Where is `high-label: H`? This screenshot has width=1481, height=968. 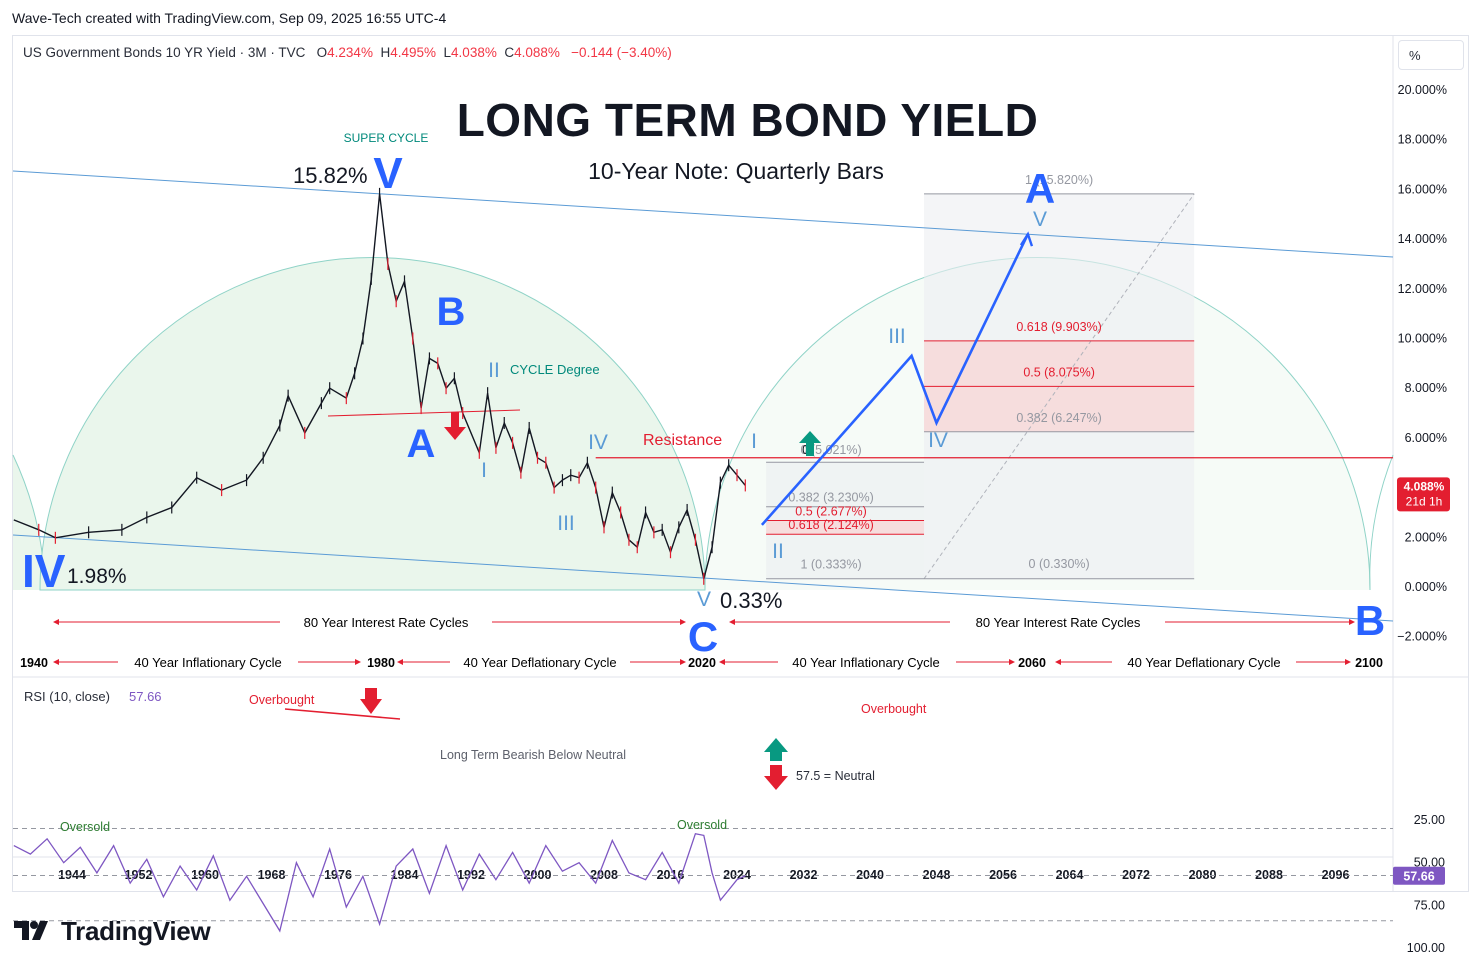
high-label: H is located at coordinates (385, 52).